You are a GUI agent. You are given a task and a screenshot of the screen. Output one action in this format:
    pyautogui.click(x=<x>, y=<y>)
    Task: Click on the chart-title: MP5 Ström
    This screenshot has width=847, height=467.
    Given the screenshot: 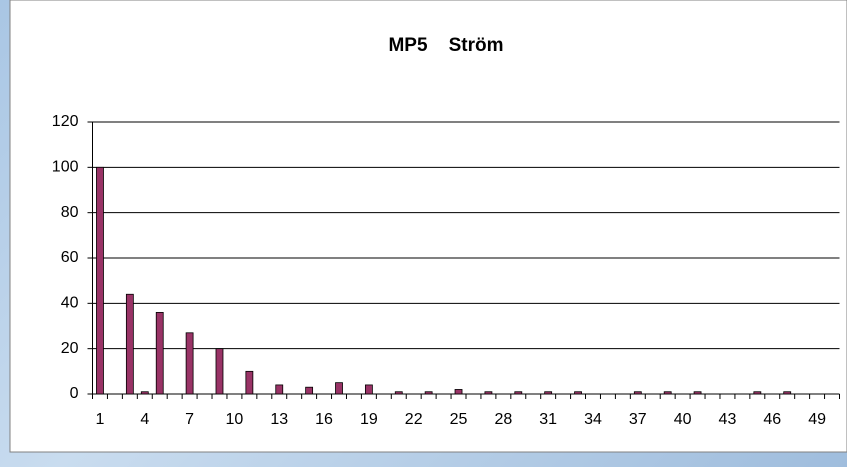 What is the action you would take?
    pyautogui.click(x=445, y=45)
    